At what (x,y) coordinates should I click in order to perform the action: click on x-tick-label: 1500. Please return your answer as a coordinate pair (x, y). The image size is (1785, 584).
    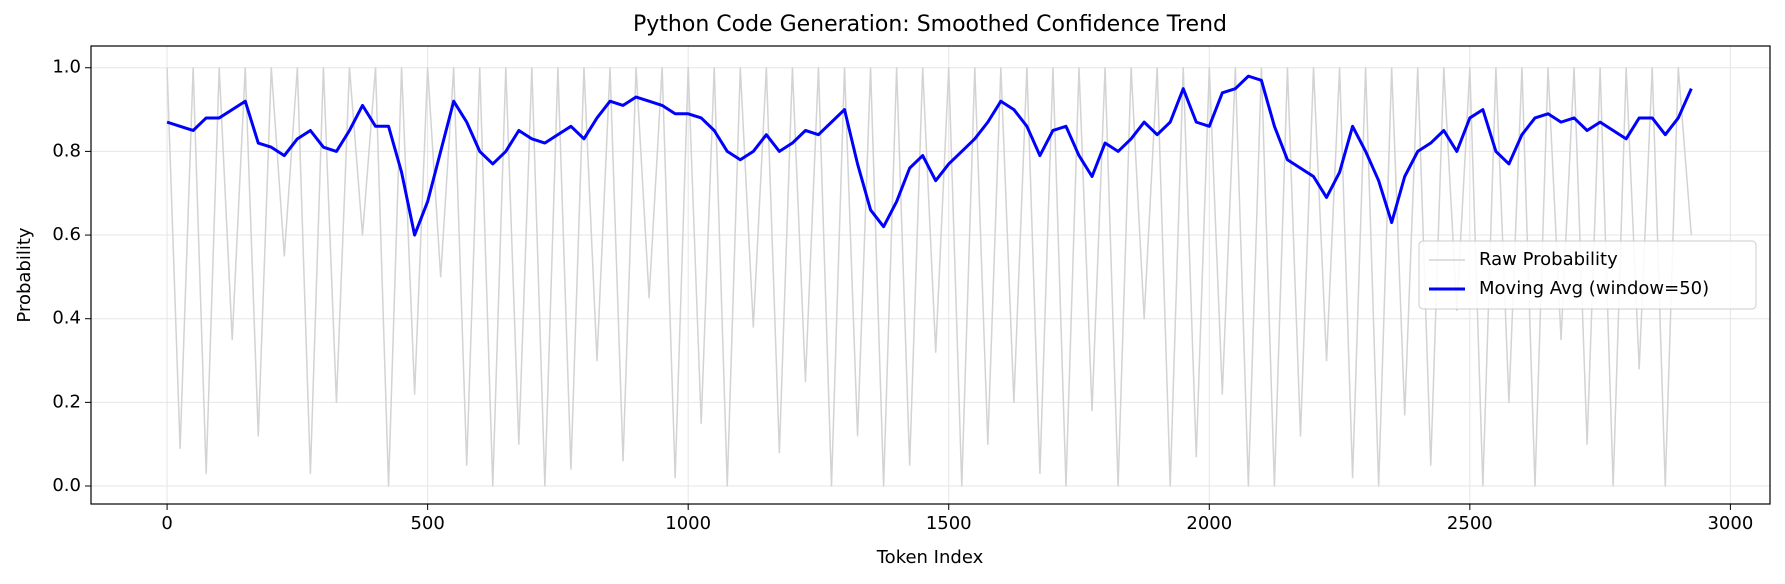
    Looking at the image, I should click on (949, 523).